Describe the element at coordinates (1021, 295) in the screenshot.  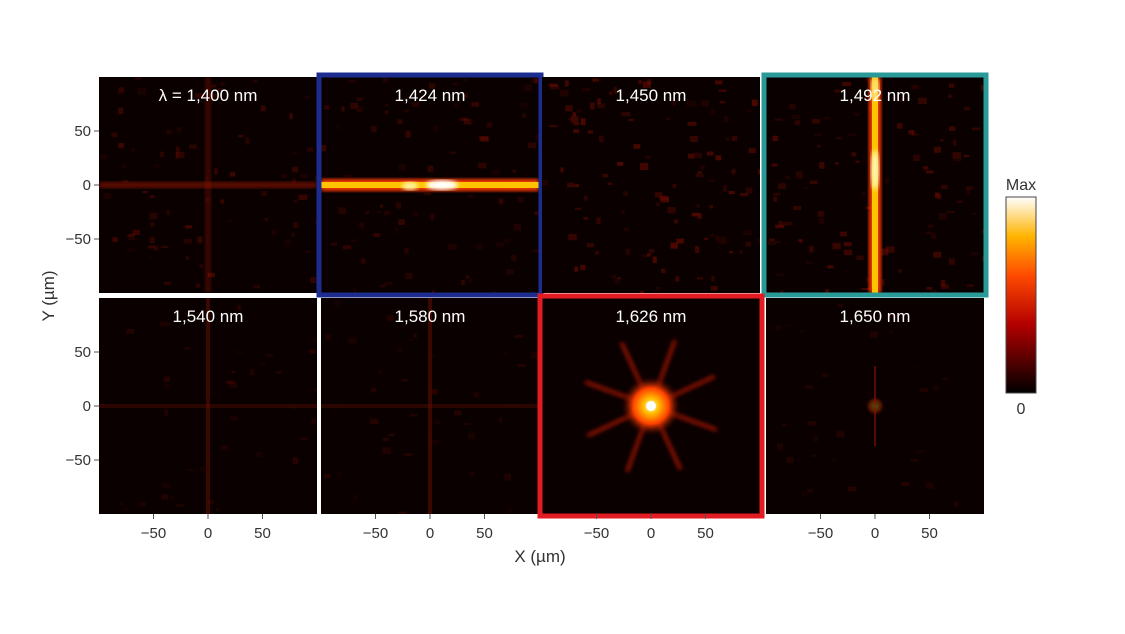
I see `colorbar-gradient` at that location.